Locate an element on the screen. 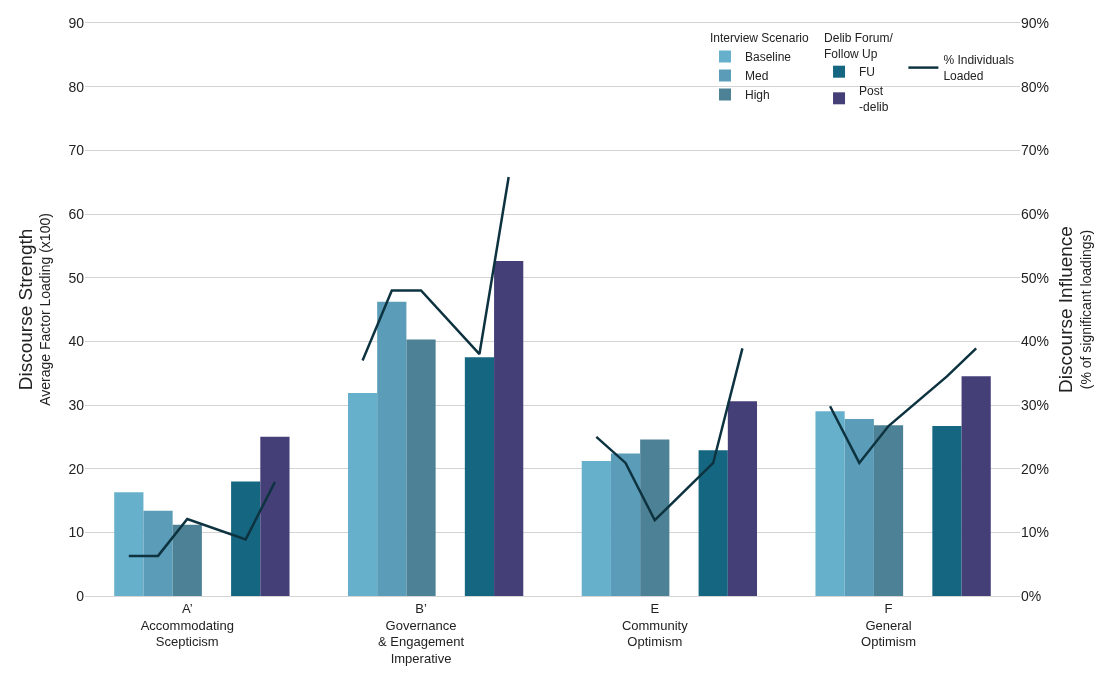 This screenshot has width=1105, height=678. y2-tick-label: 40% is located at coordinates (1035, 341).